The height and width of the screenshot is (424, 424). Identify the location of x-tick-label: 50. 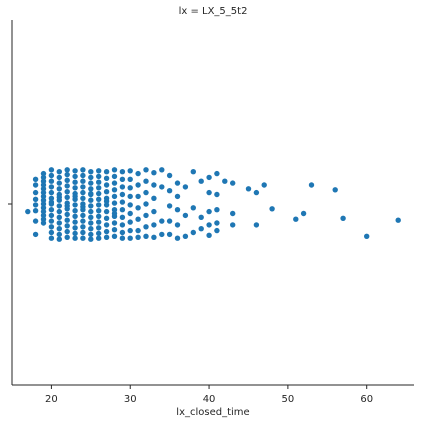
(288, 399).